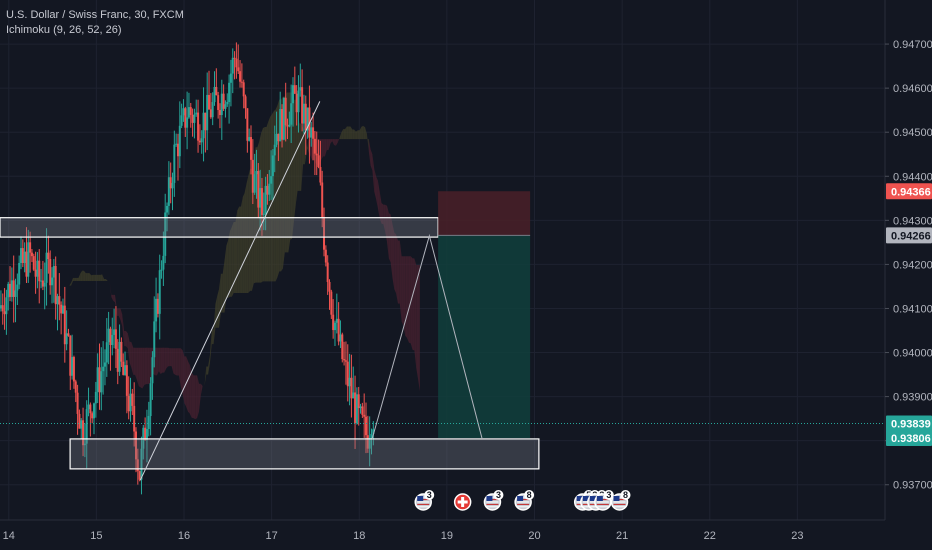  What do you see at coordinates (64, 30) in the screenshot?
I see `indicator-label: Ichimoku (9, 26, 52, 26)` at bounding box center [64, 30].